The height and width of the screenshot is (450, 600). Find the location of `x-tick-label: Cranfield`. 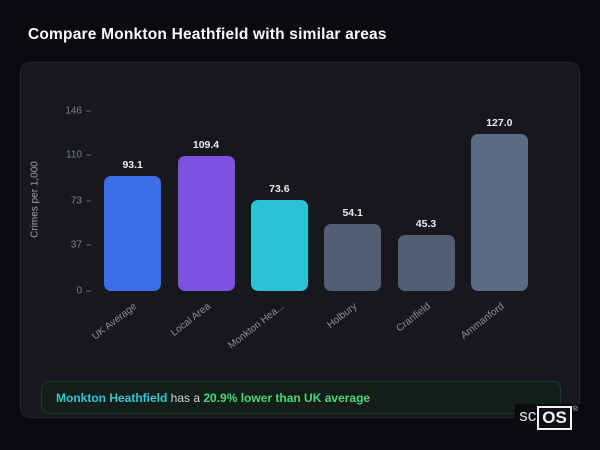

x-tick-label: Cranfield is located at coordinates (413, 318).